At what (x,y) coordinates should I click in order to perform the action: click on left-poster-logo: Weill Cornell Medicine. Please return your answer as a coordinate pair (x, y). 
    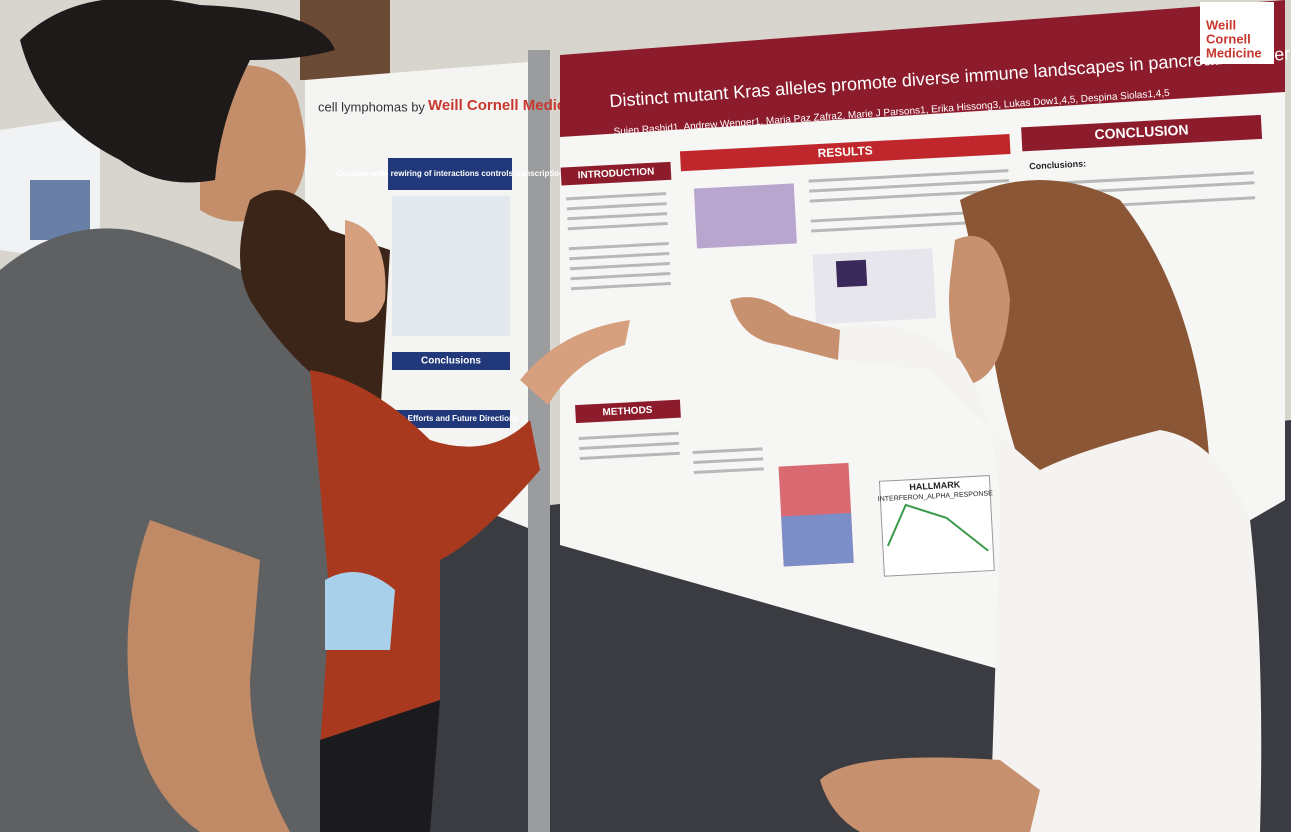
    Looking at the image, I should click on (507, 105).